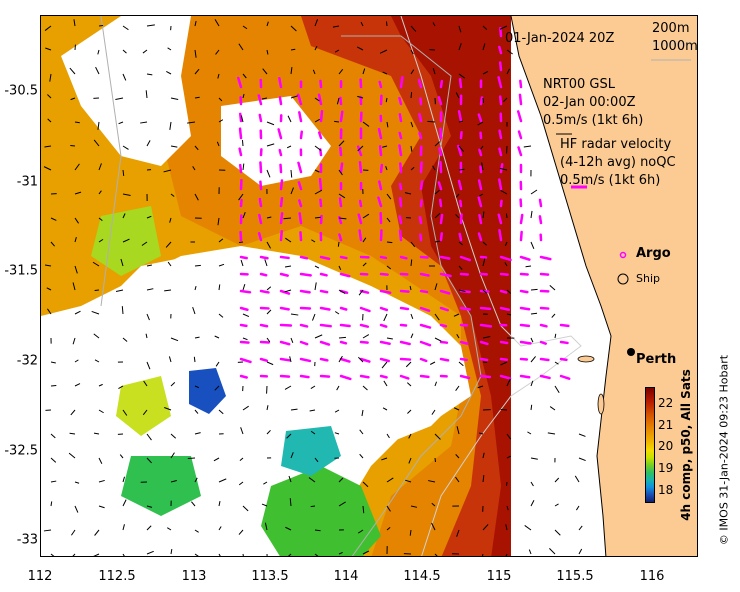 Image resolution: width=740 pixels, height=592 pixels. I want to click on x-tick-115-5: 115.5, so click(575, 576).